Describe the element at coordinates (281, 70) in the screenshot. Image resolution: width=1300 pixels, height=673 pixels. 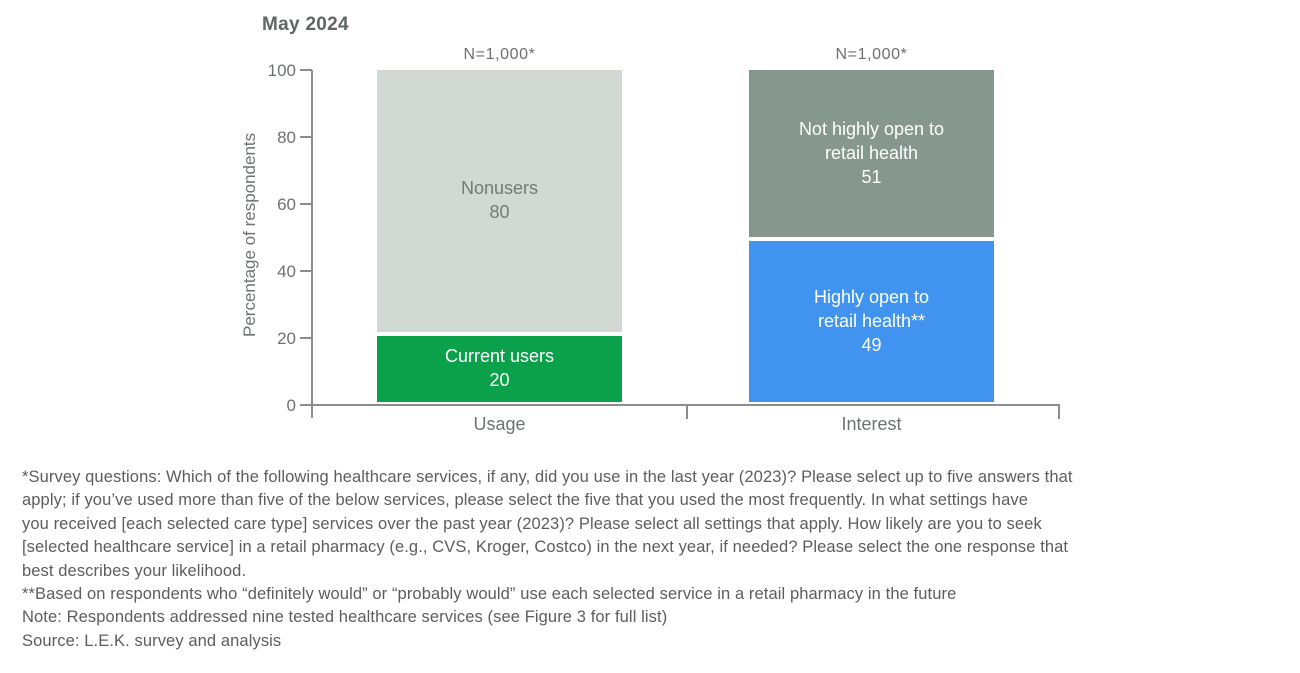
I see `y-tick-label-100: 100` at that location.